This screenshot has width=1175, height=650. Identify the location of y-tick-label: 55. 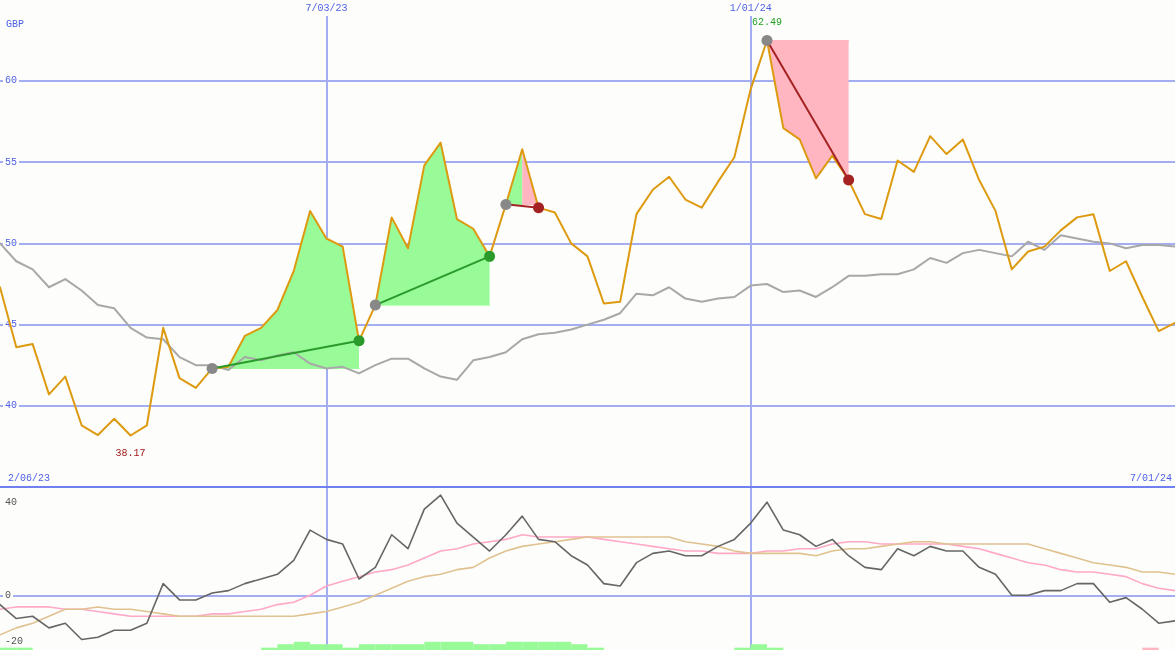
(11, 162).